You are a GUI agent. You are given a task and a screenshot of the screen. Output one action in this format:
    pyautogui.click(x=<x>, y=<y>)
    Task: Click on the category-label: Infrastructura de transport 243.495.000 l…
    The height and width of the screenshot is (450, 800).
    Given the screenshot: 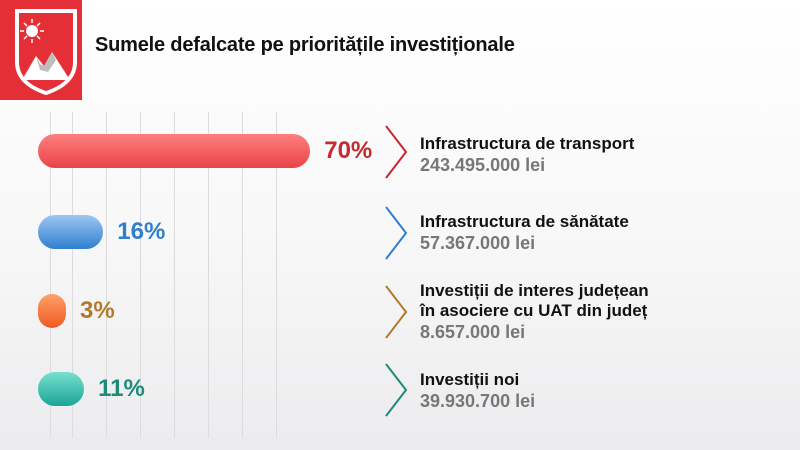 What is the action you would take?
    pyautogui.click(x=605, y=155)
    